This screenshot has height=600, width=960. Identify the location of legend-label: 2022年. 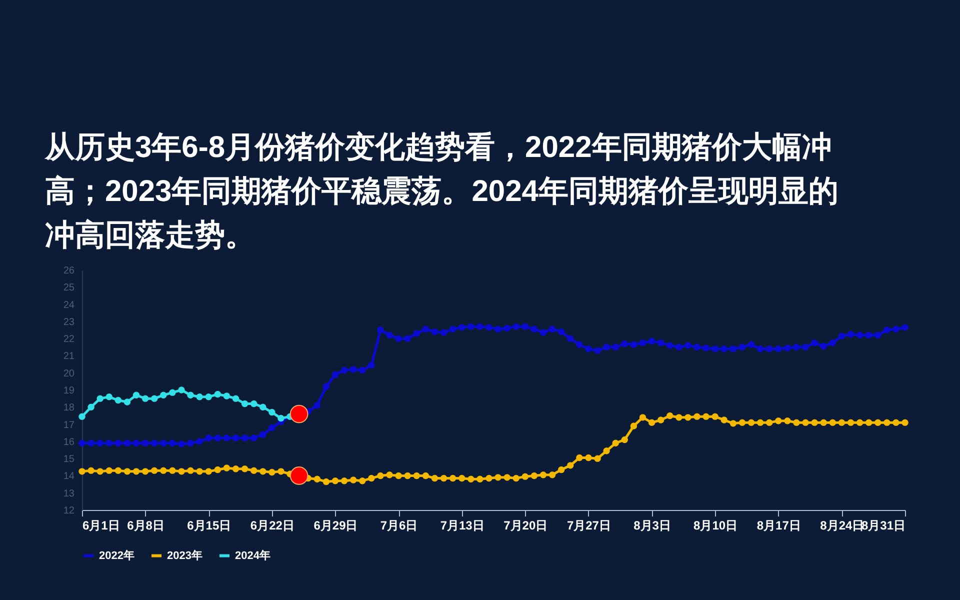
(116, 555).